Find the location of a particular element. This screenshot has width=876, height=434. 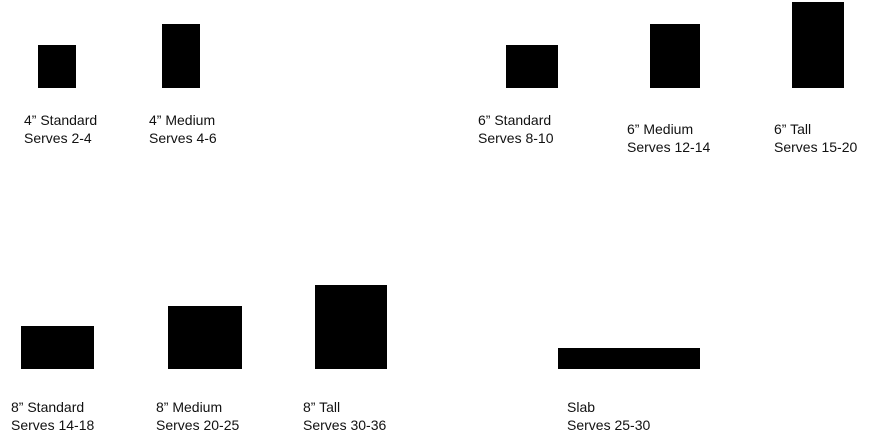

cake-8-standard-label: 8” Standard Serves 14-18 is located at coordinates (52, 416).